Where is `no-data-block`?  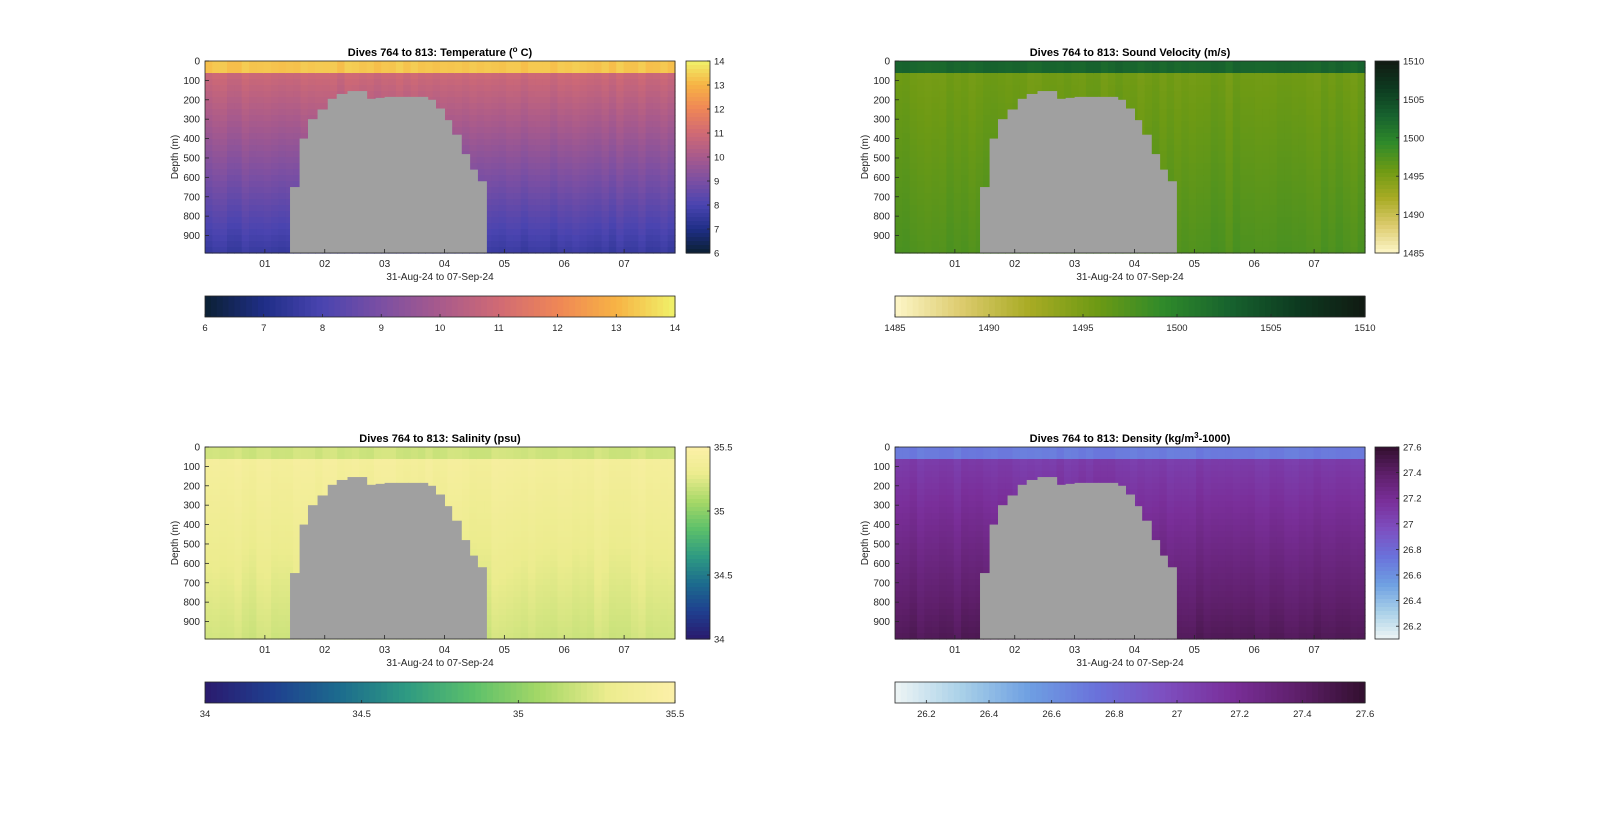
no-data-block is located at coordinates (332, 175).